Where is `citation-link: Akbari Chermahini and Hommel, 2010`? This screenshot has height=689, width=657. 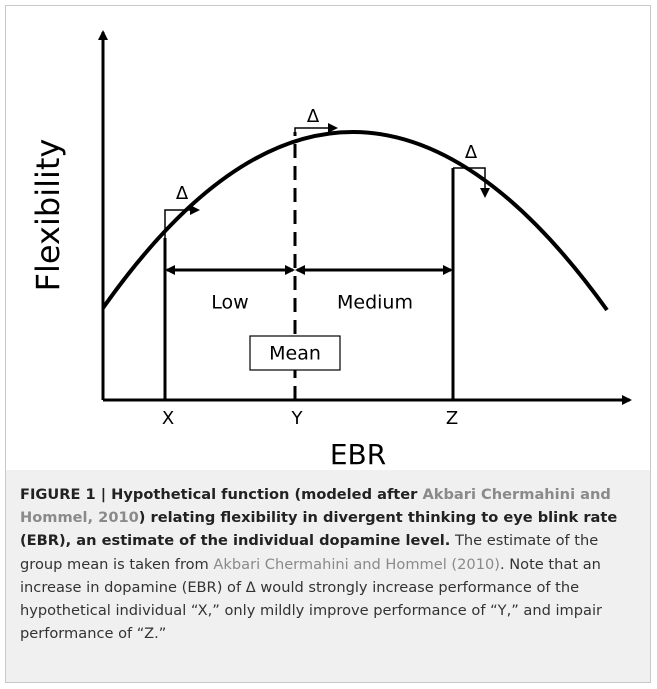
citation-link: Akbari Chermahini and Hommel, 2010 is located at coordinates (315, 506).